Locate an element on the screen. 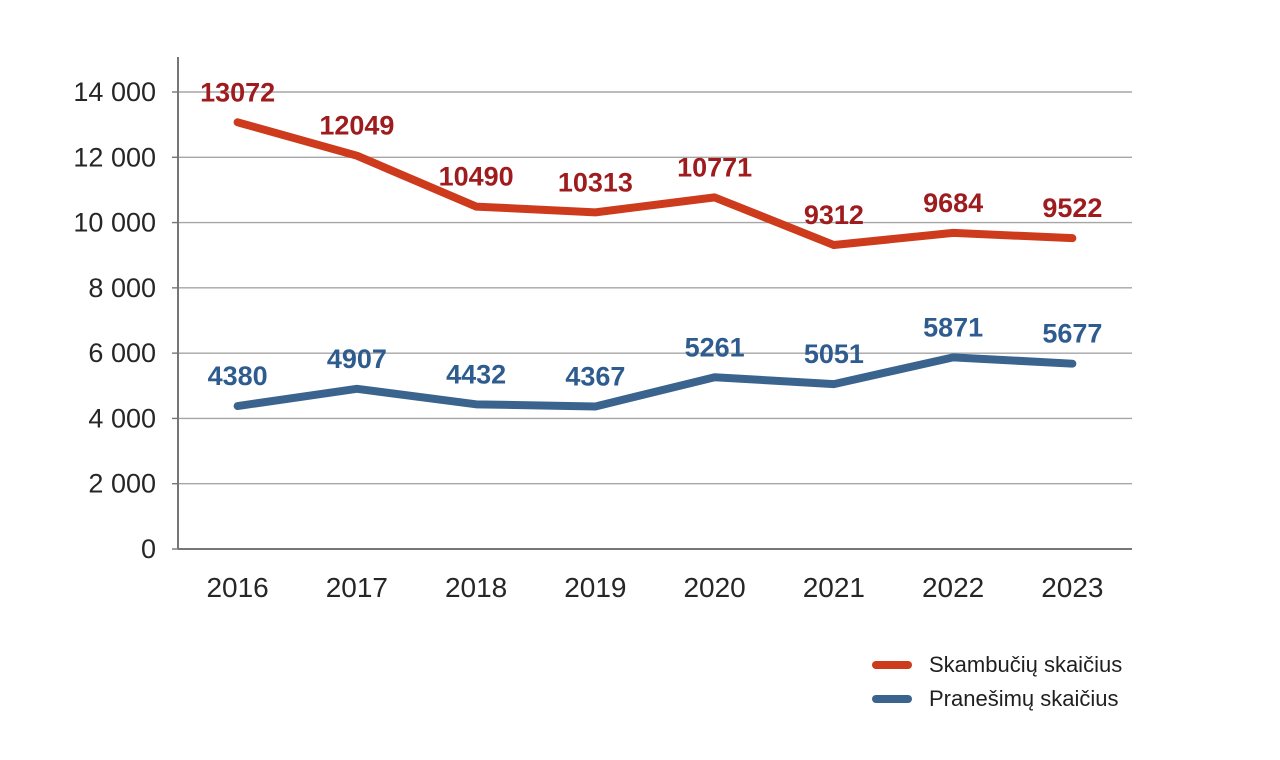  data-label: 12049 is located at coordinates (356, 126).